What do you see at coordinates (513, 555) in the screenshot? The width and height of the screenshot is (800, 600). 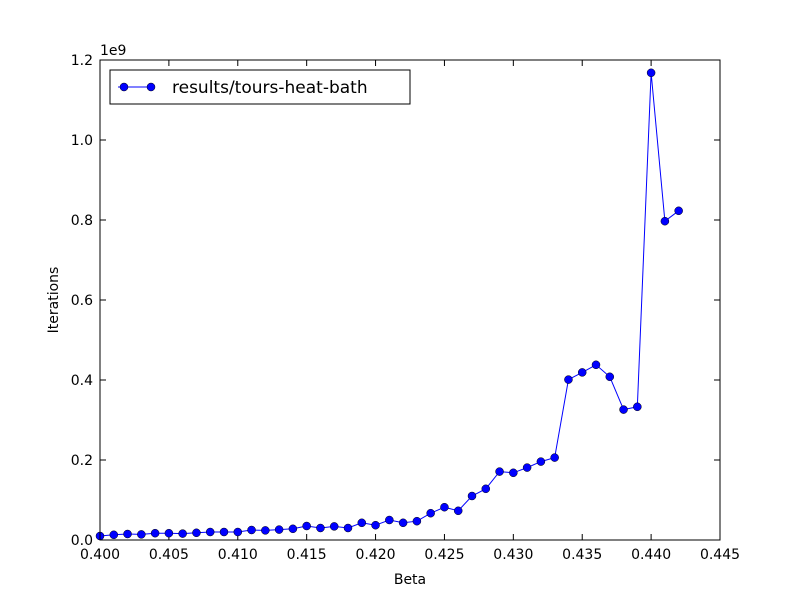 I see `x-tick-label: 0.430` at bounding box center [513, 555].